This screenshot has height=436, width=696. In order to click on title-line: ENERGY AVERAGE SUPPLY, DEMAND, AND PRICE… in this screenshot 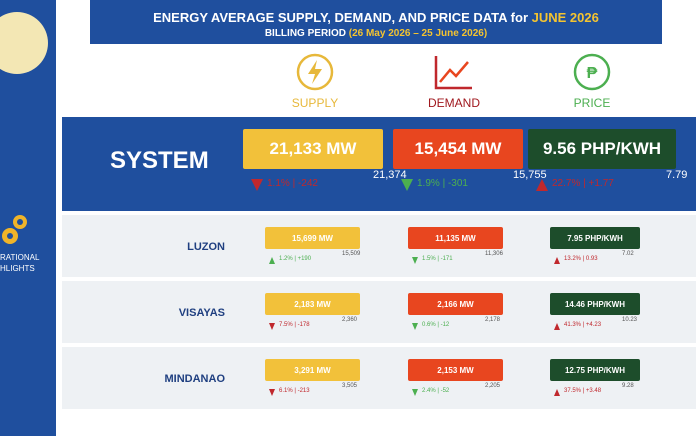, I will do `click(376, 17)`.